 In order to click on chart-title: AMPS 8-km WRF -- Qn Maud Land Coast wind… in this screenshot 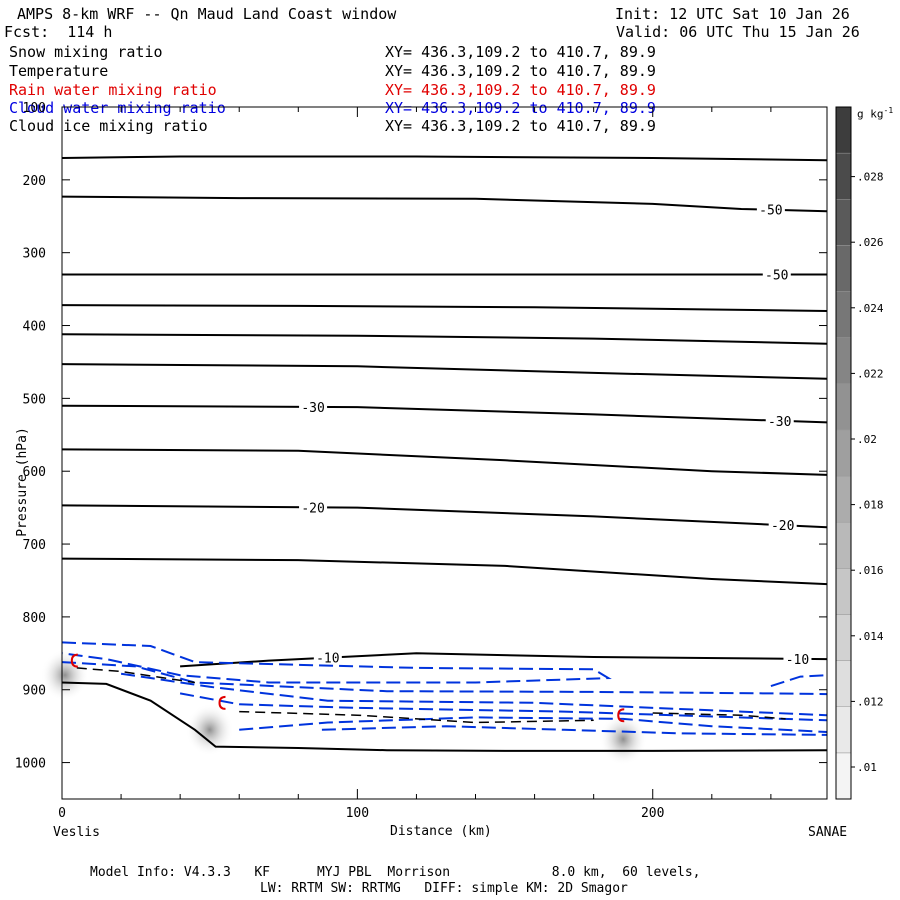, I will do `click(207, 14)`.